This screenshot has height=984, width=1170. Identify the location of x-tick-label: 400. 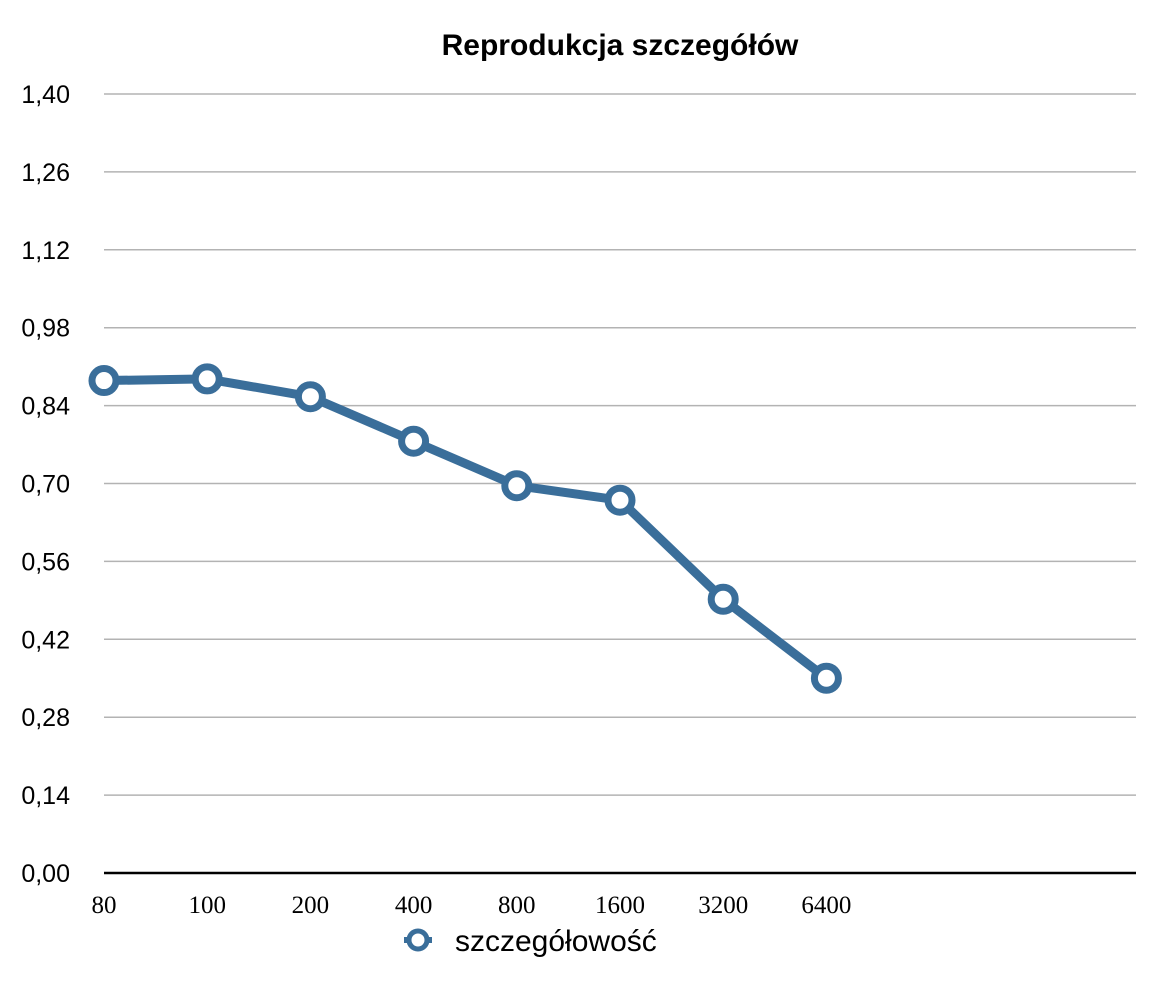
(414, 905).